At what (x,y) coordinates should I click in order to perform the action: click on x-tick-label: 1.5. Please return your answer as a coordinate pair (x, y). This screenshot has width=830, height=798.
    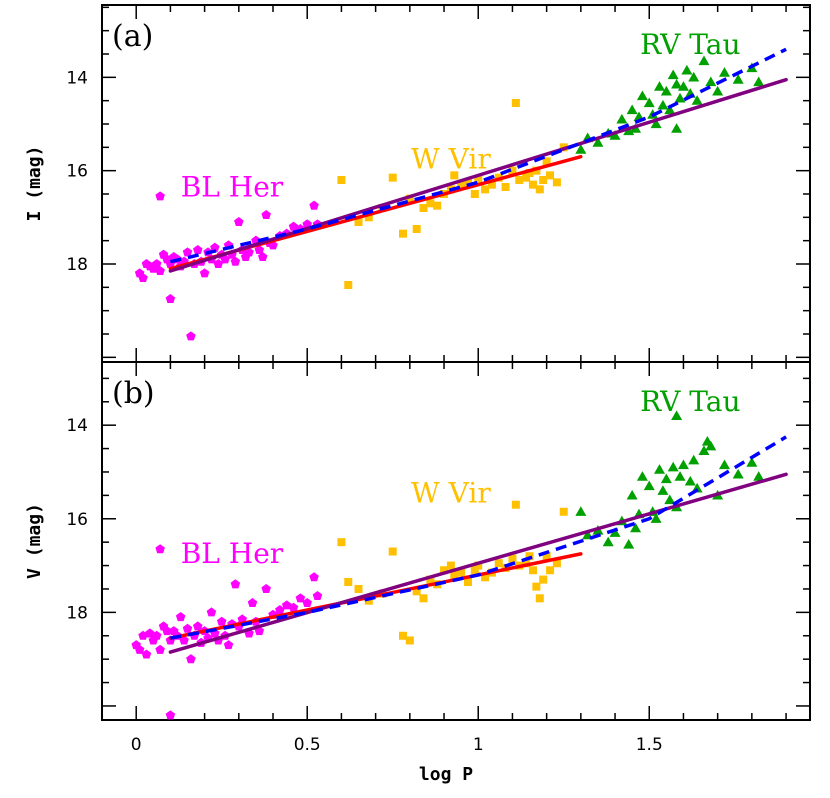
    Looking at the image, I should click on (649, 745).